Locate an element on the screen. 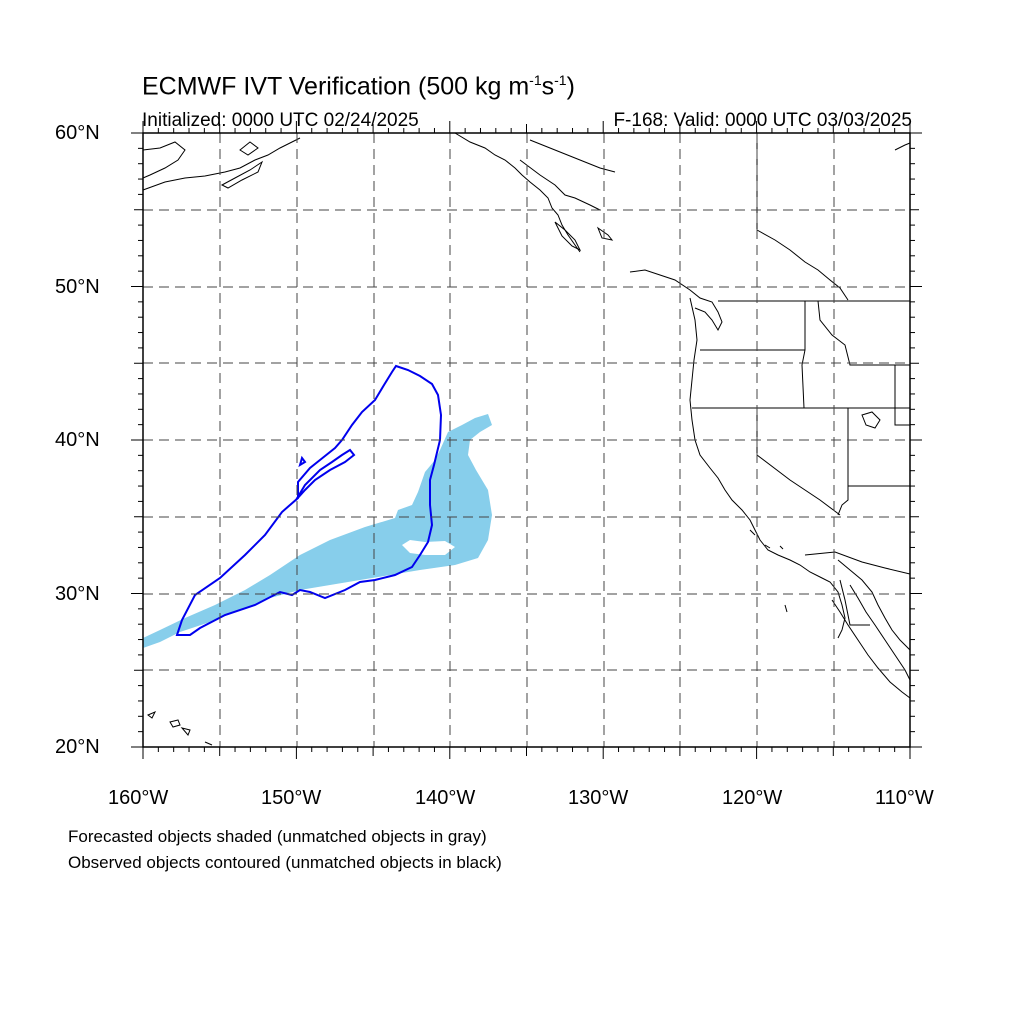 The image size is (1024, 1024). lat-label-60: 60°N is located at coordinates (77, 133).